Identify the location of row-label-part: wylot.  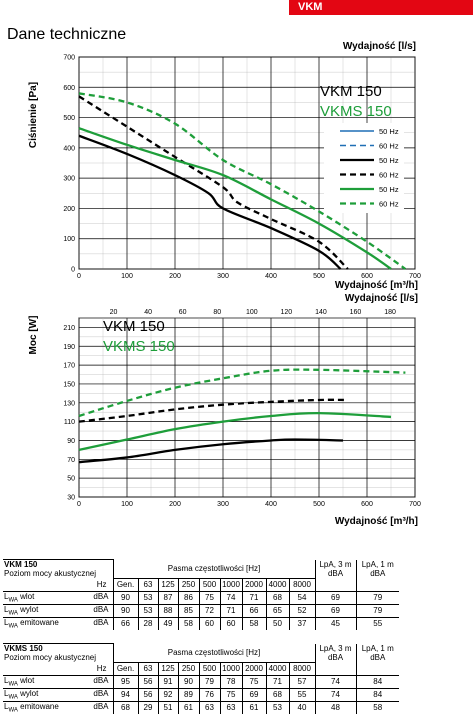
(28, 693).